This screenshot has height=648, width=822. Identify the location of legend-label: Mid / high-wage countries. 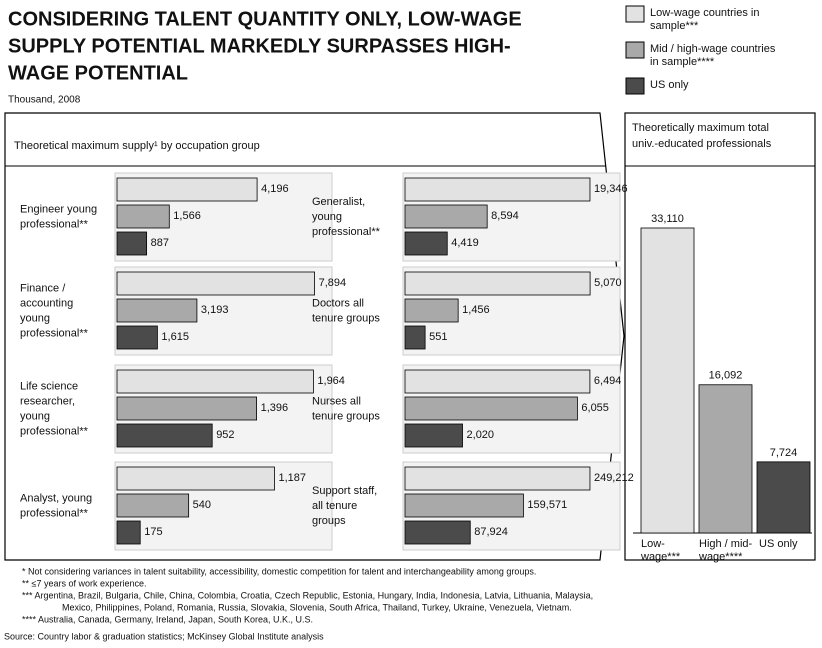
(713, 49).